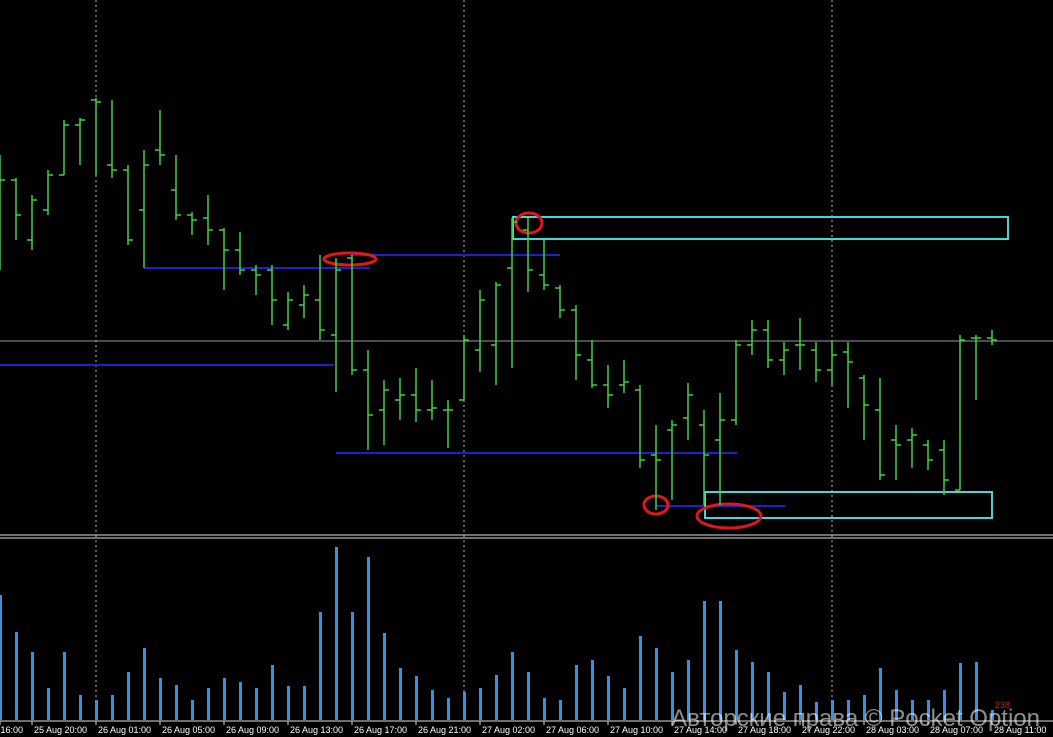 This screenshot has width=1053, height=737. I want to click on x-tick-label: 16:00, so click(11, 730).